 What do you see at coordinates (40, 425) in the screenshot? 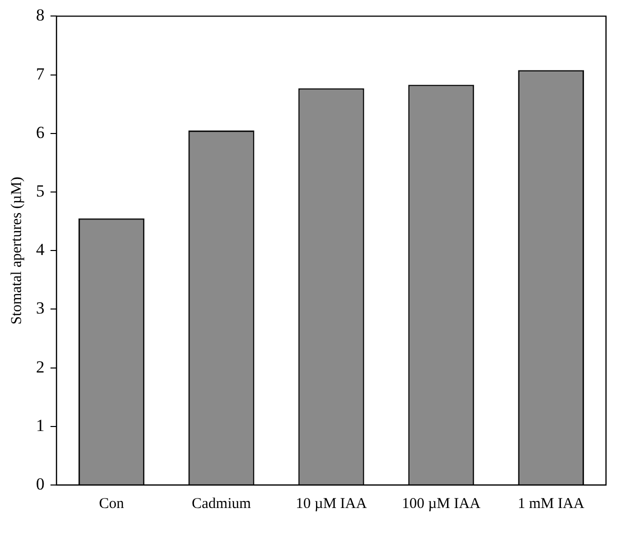
I see `y-tick-label: 1` at bounding box center [40, 425].